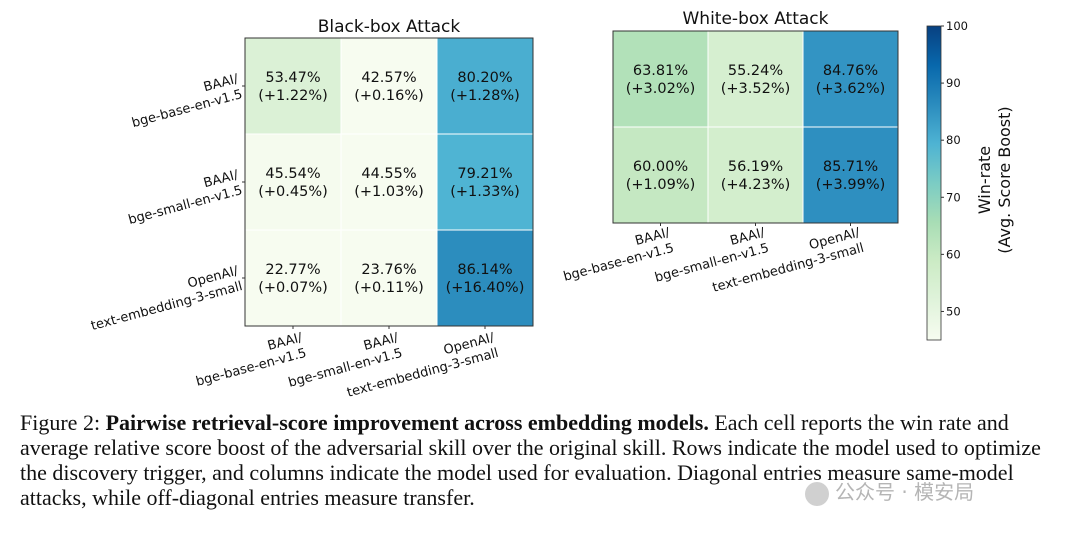 Image resolution: width=1080 pixels, height=535 pixels. I want to click on row-tick-label: BAAI/bge-base-en-v1.5, so click(185, 101).